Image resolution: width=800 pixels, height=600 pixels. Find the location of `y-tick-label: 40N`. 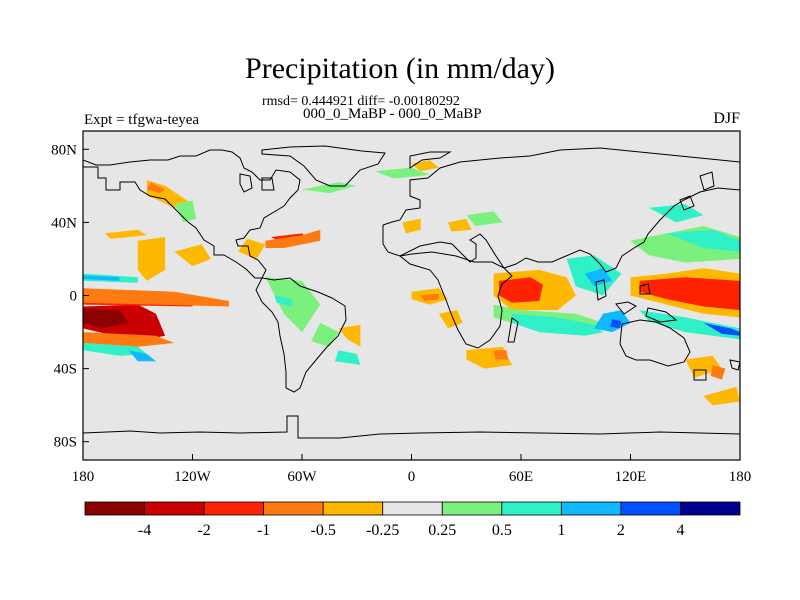

y-tick-label: 40N is located at coordinates (64, 223).